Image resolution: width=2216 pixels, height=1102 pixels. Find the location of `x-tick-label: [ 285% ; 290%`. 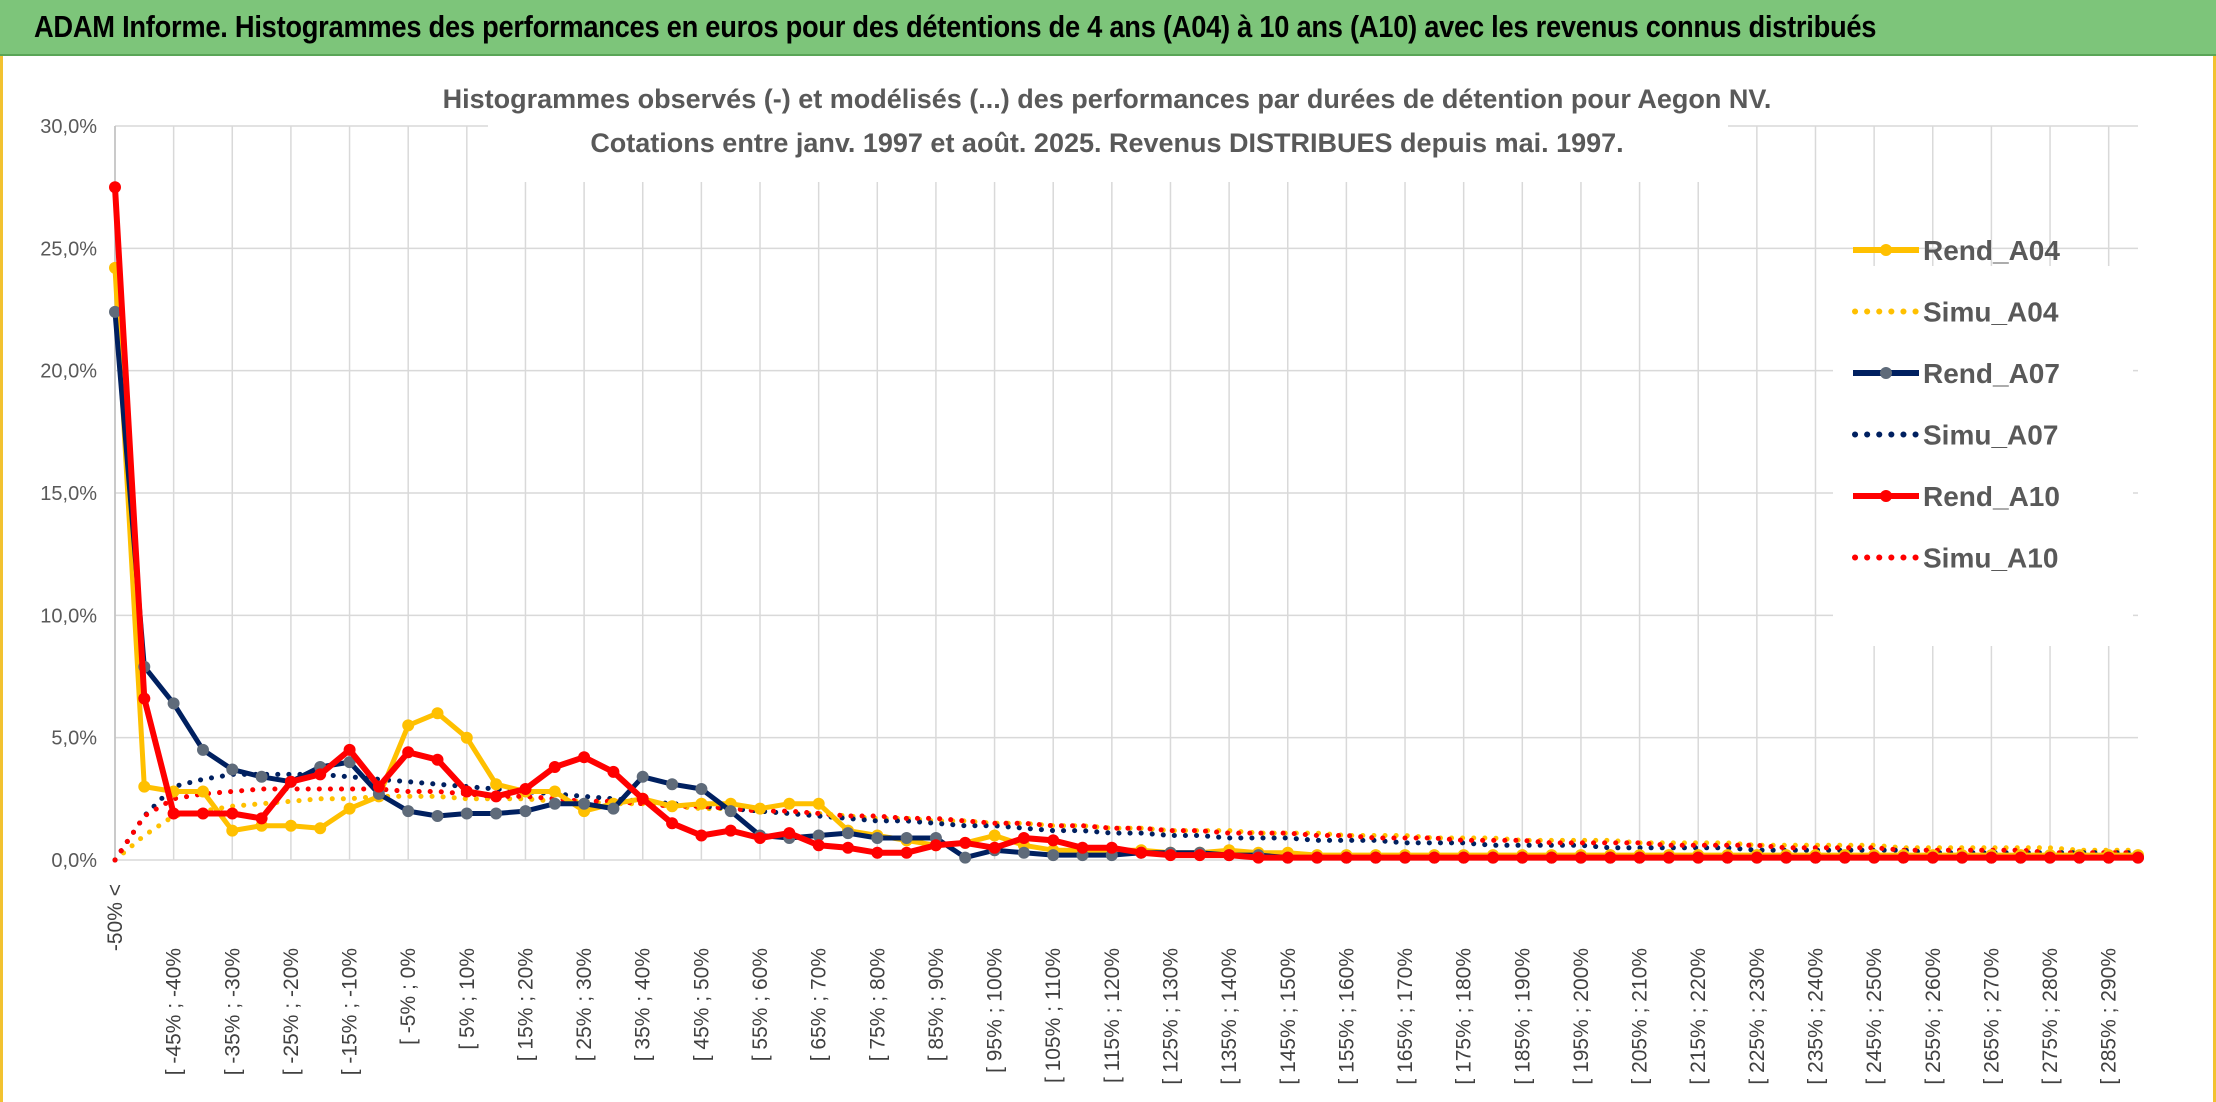

x-tick-label: [ 285% ; 290% is located at coordinates (2109, 1016).